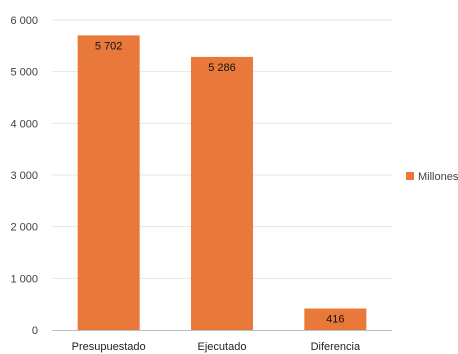 This screenshot has width=458, height=354. Describe the element at coordinates (410, 176) in the screenshot. I see `legend-swatch` at that location.